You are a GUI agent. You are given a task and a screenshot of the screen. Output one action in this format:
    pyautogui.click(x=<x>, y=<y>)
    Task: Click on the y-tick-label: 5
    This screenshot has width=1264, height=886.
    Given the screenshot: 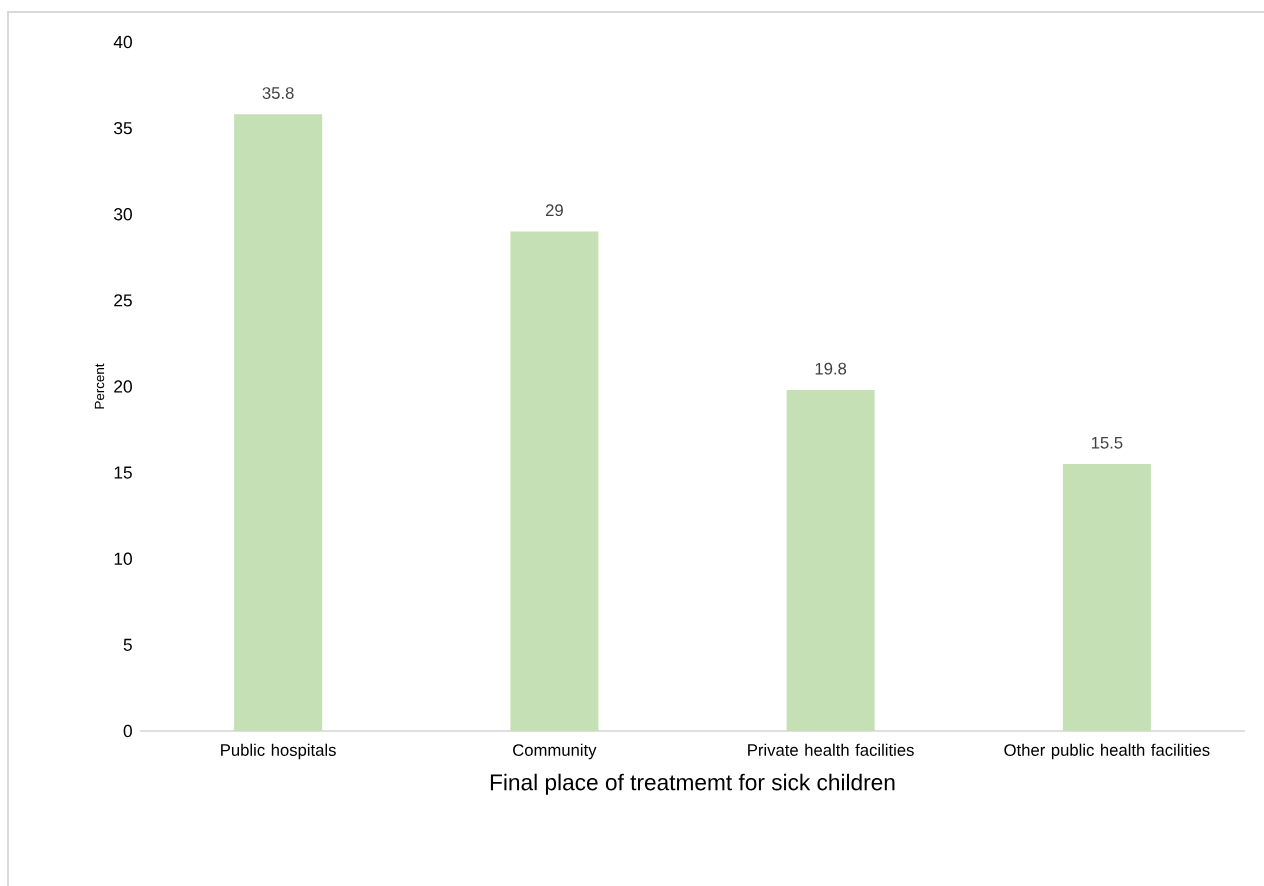 What is the action you would take?
    pyautogui.click(x=127, y=644)
    